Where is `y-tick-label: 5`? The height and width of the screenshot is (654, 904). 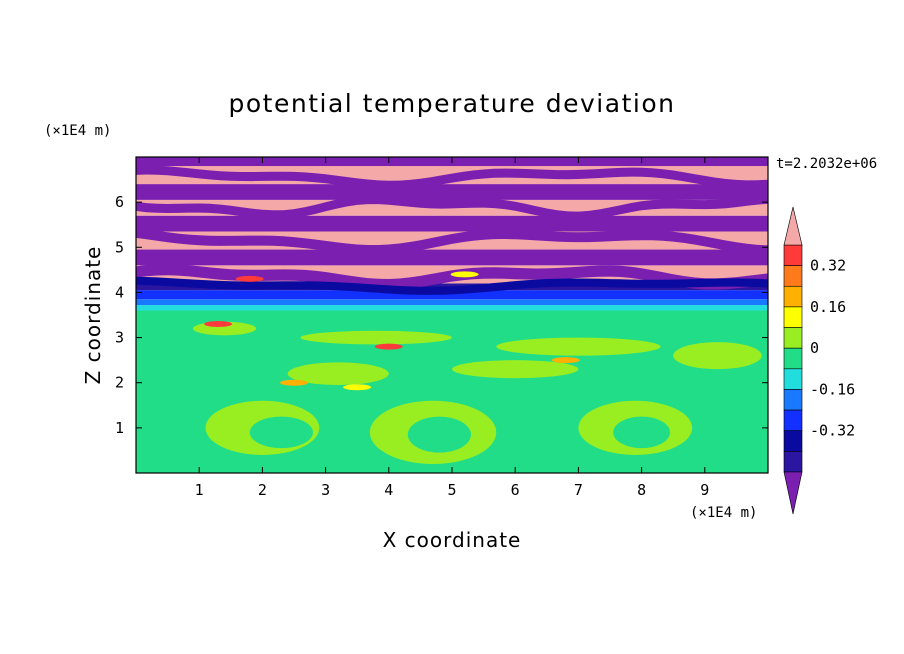 y-tick-label: 5 is located at coordinates (119, 247).